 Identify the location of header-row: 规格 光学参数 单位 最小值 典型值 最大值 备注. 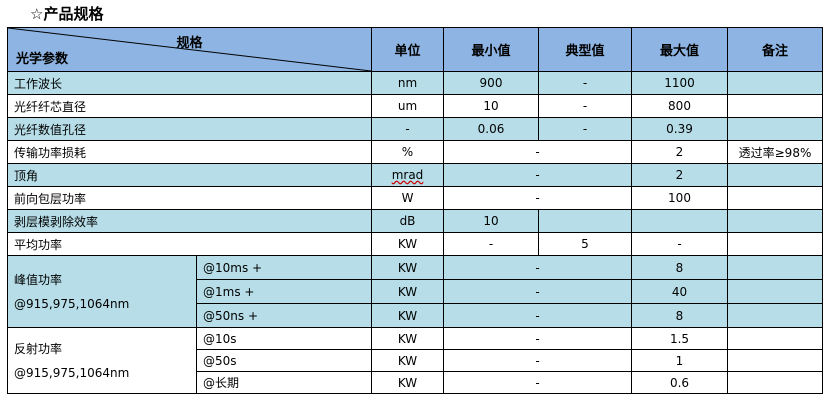
(415, 49).